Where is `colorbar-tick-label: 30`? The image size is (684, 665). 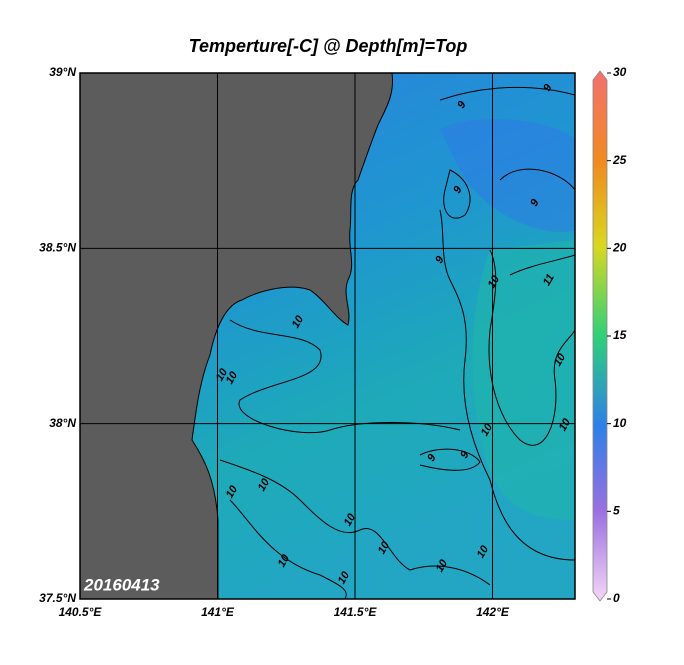 colorbar-tick-label: 30 is located at coordinates (620, 72).